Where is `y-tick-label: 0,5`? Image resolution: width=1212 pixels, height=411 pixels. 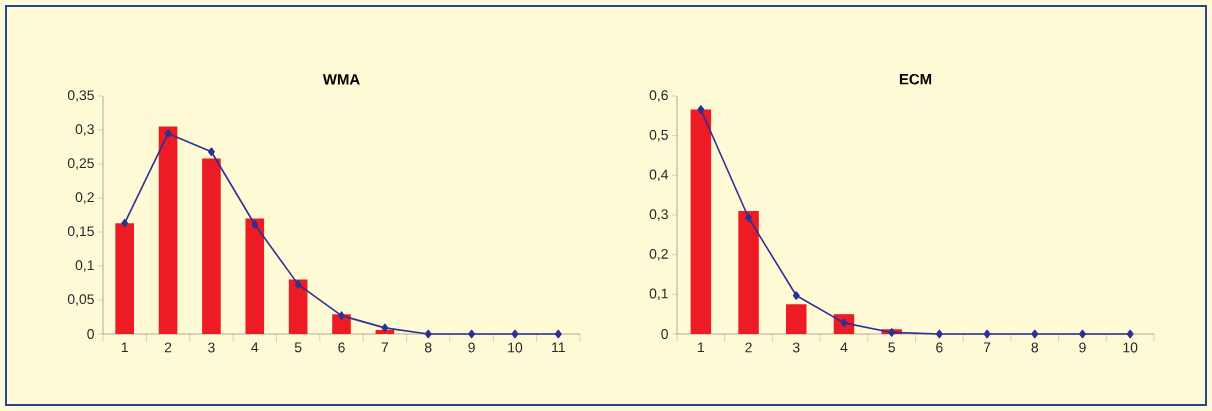
y-tick-label: 0,5 is located at coordinates (658, 135).